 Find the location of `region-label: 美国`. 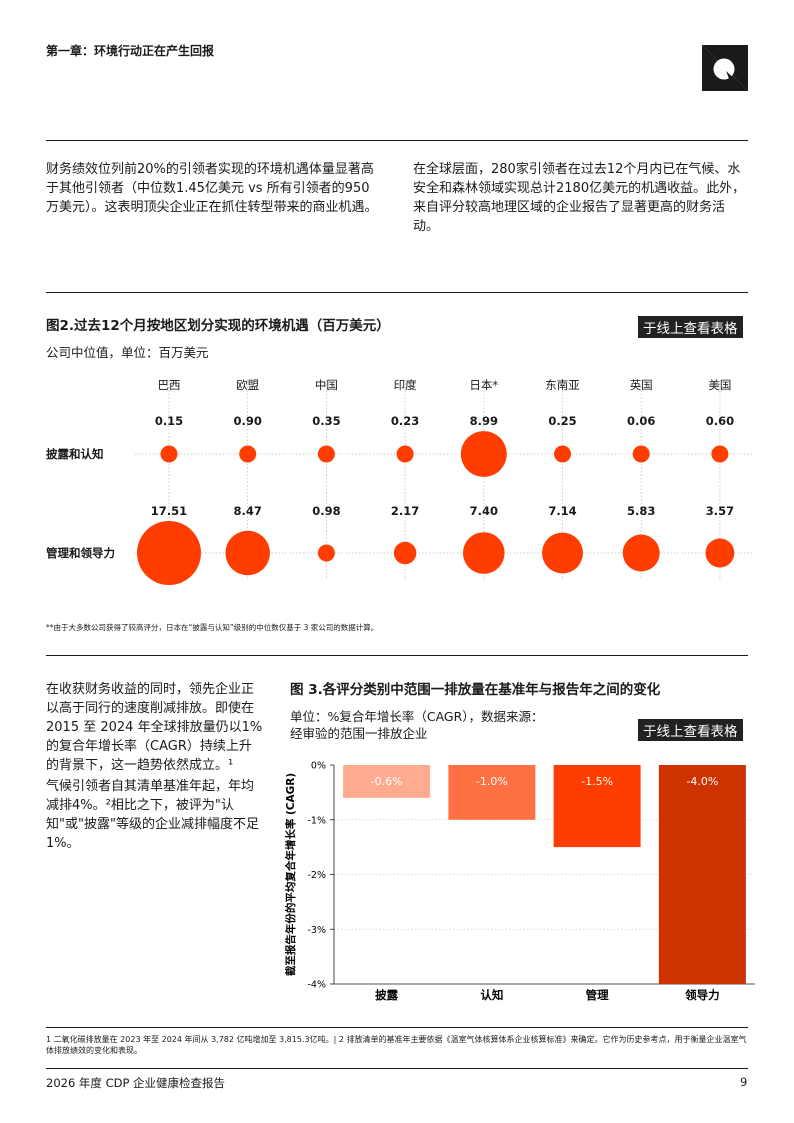

region-label: 美国 is located at coordinates (719, 385).